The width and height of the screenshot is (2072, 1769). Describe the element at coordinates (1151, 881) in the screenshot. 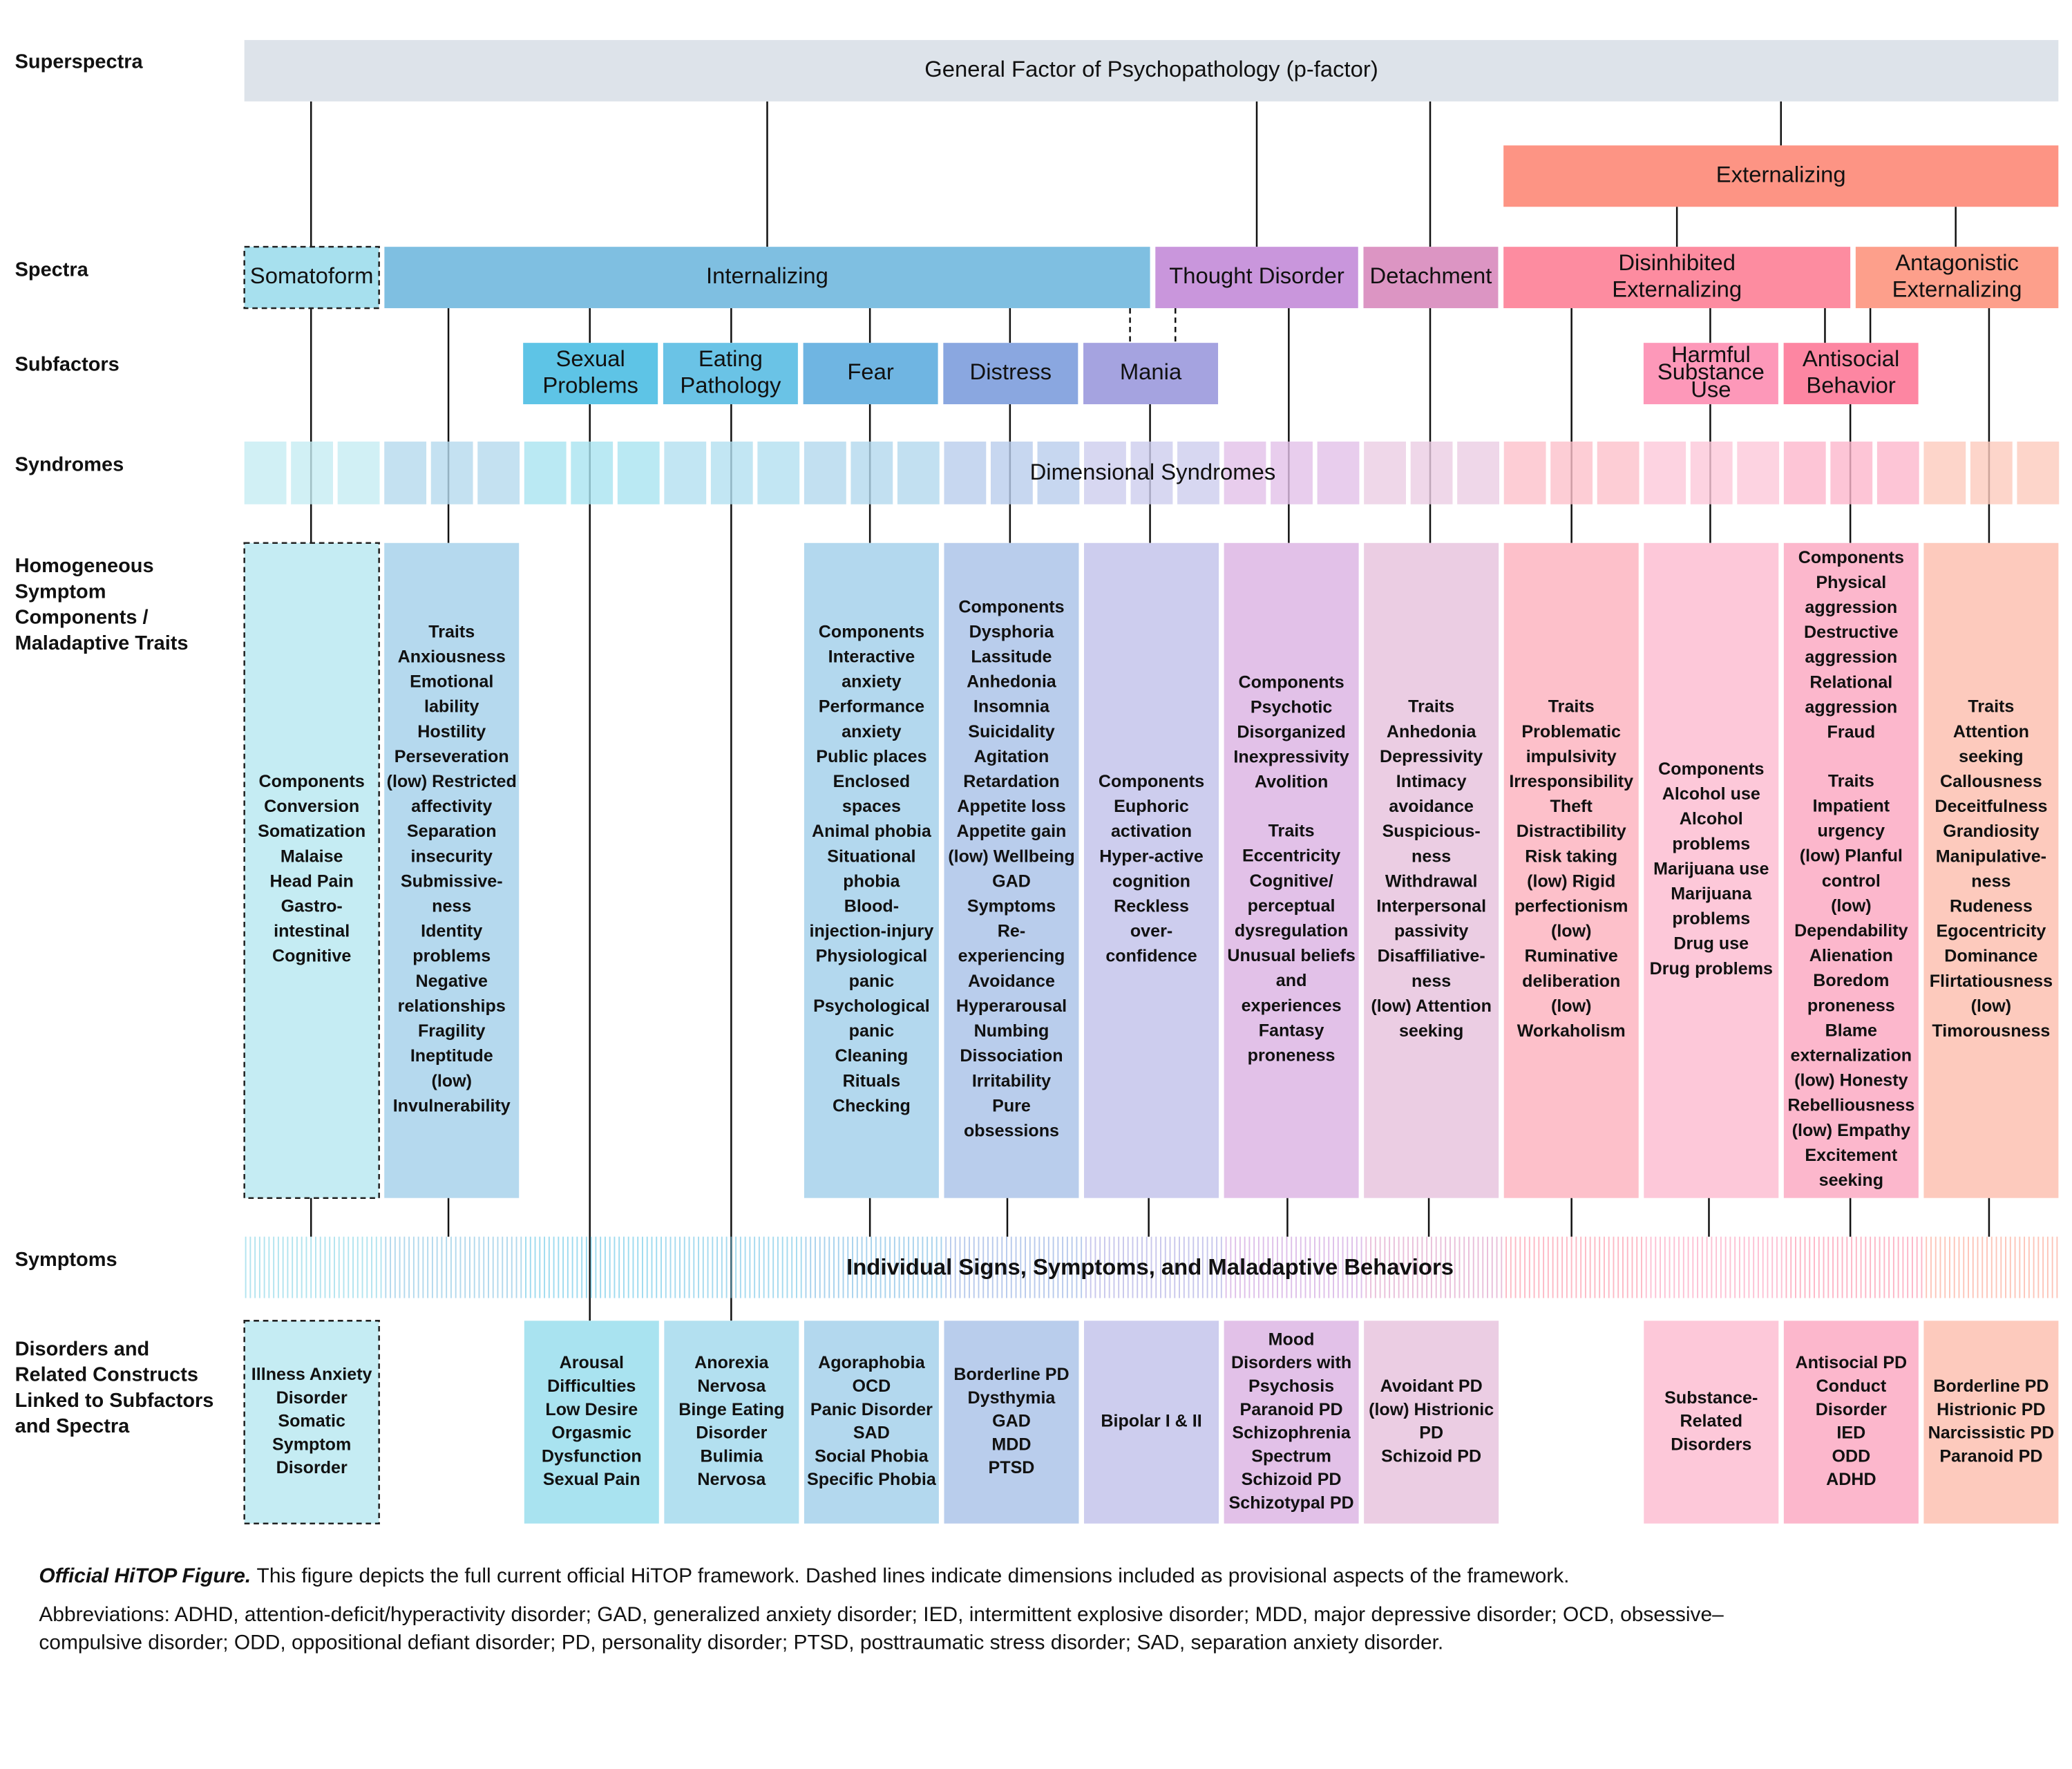

I see `component-item: cognition` at that location.